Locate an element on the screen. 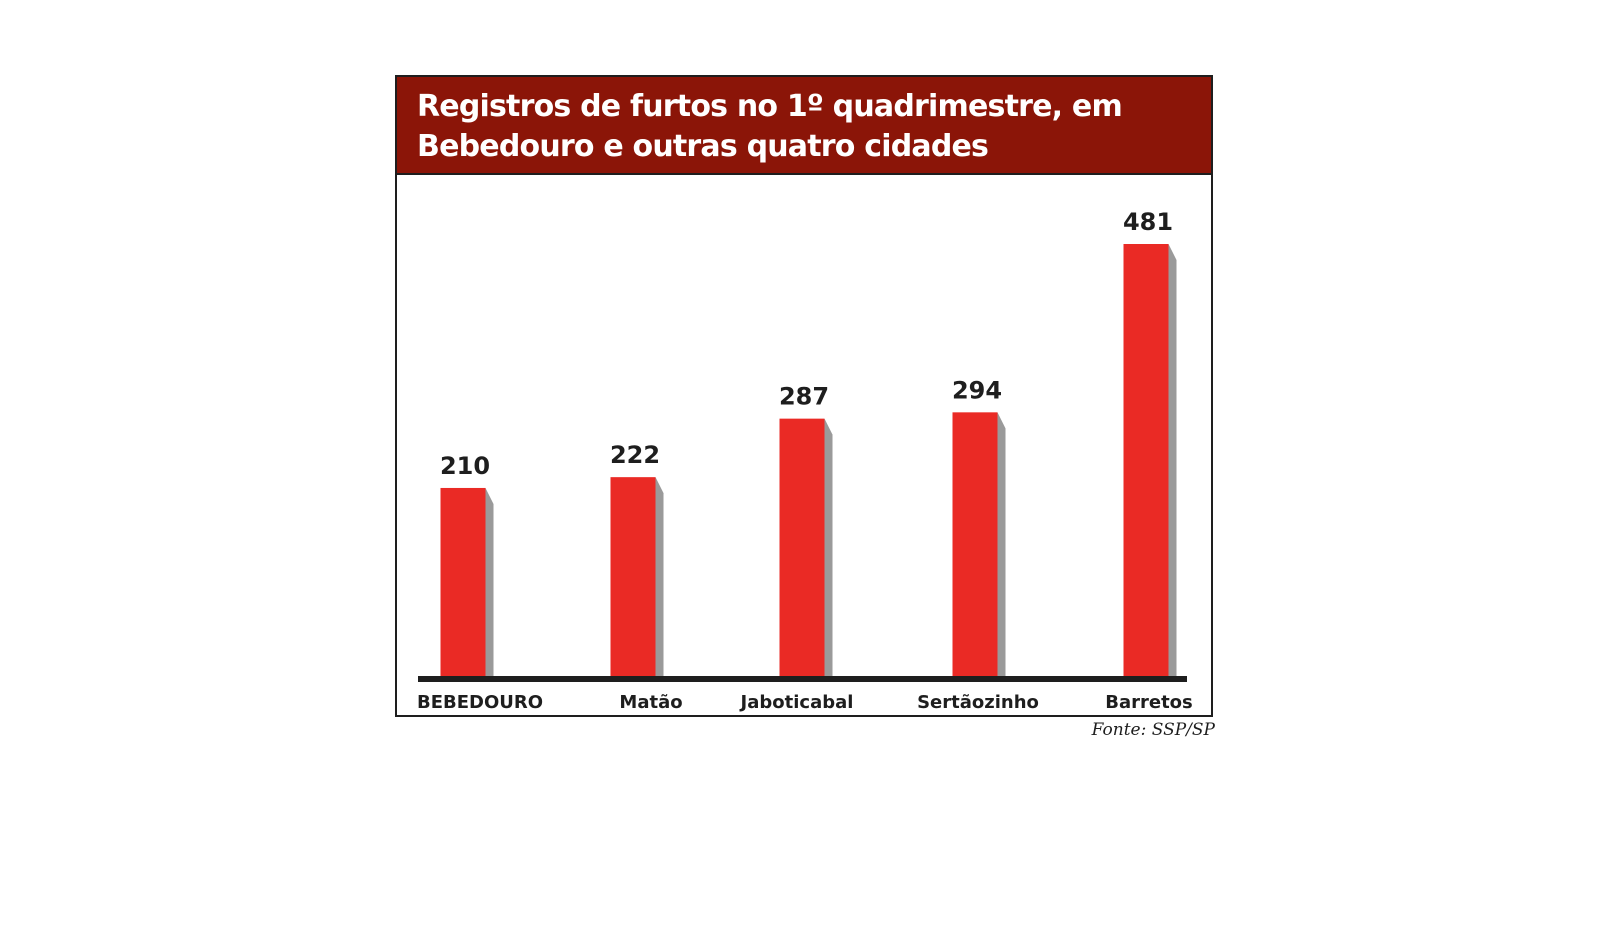 Image resolution: width=1600 pixels, height=929 pixels. data-label: 287 is located at coordinates (804, 397).